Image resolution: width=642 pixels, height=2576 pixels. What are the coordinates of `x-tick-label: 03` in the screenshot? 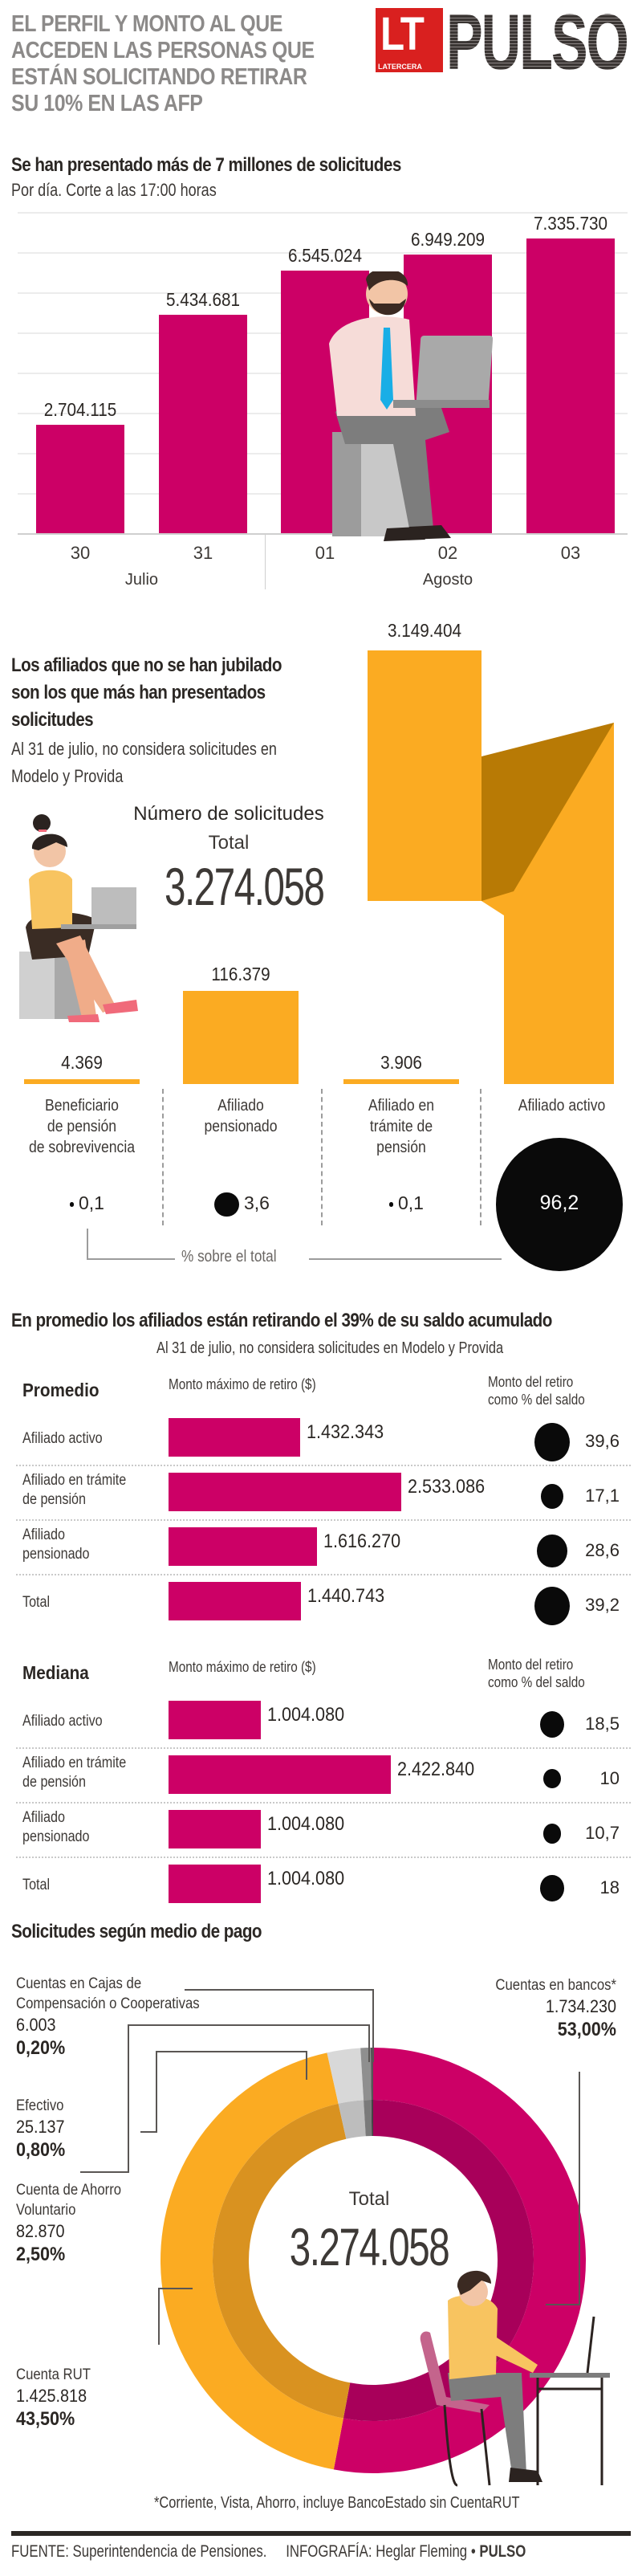 It's located at (570, 553).